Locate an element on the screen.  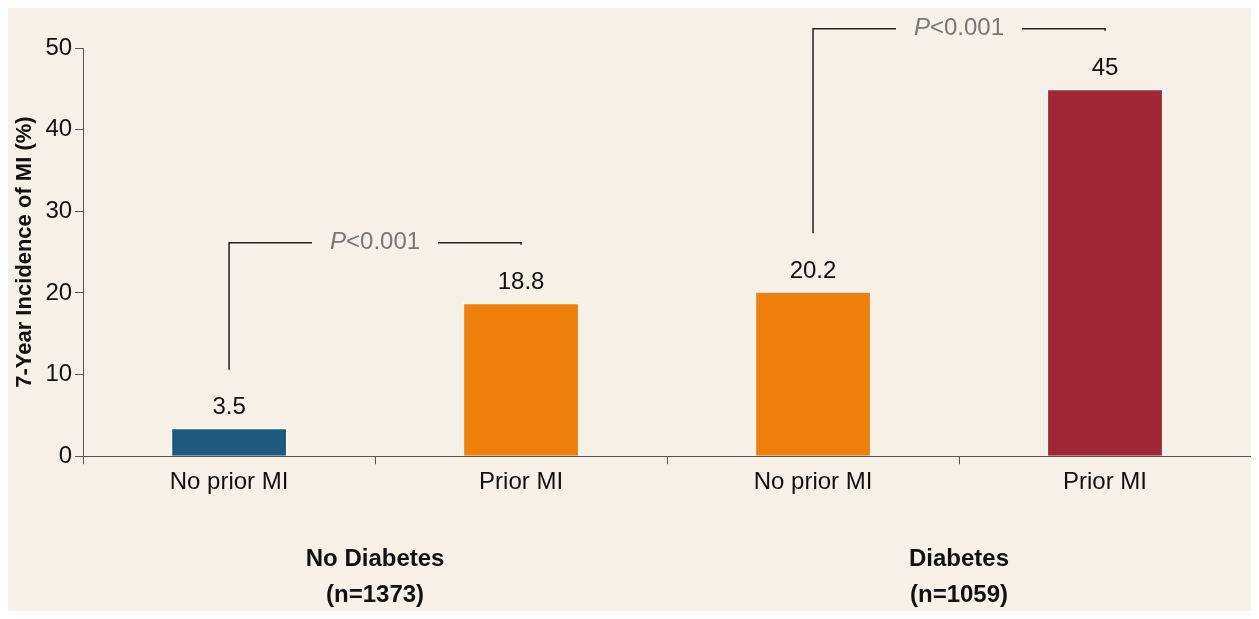
y-tick-label: 10 is located at coordinates (59, 373).